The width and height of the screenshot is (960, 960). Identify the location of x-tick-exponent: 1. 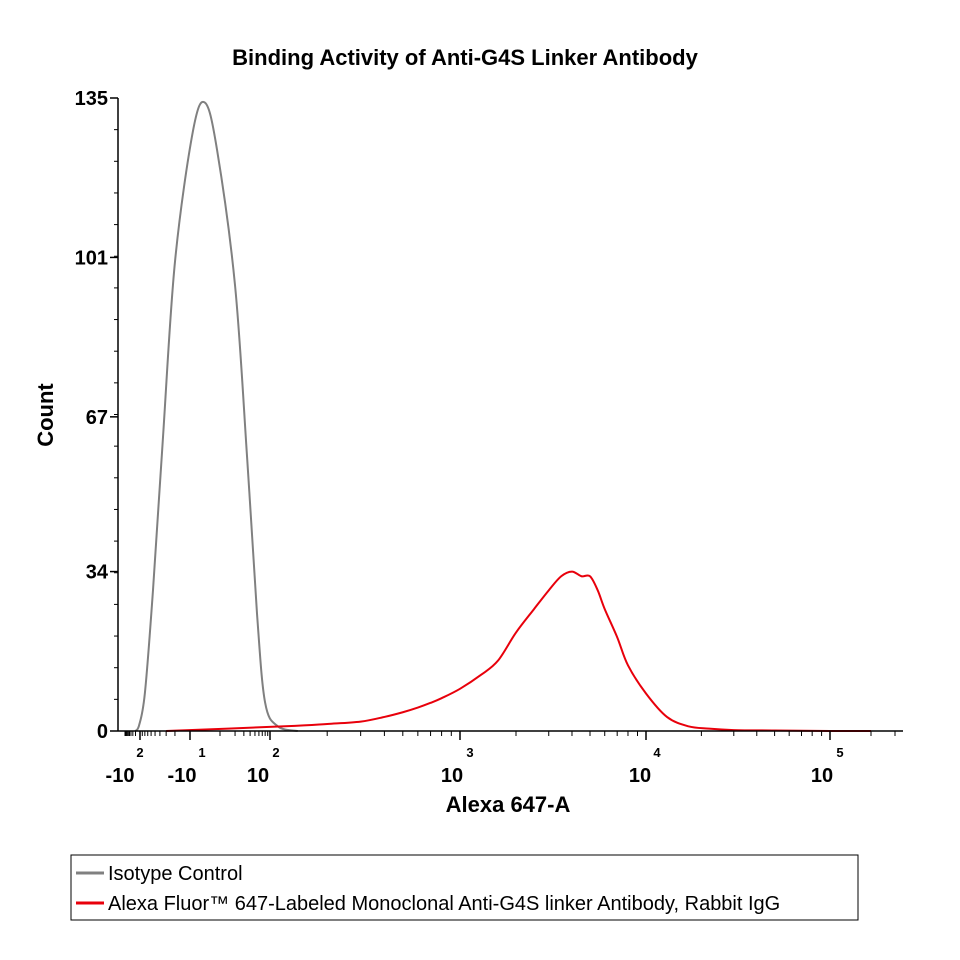
(201, 752).